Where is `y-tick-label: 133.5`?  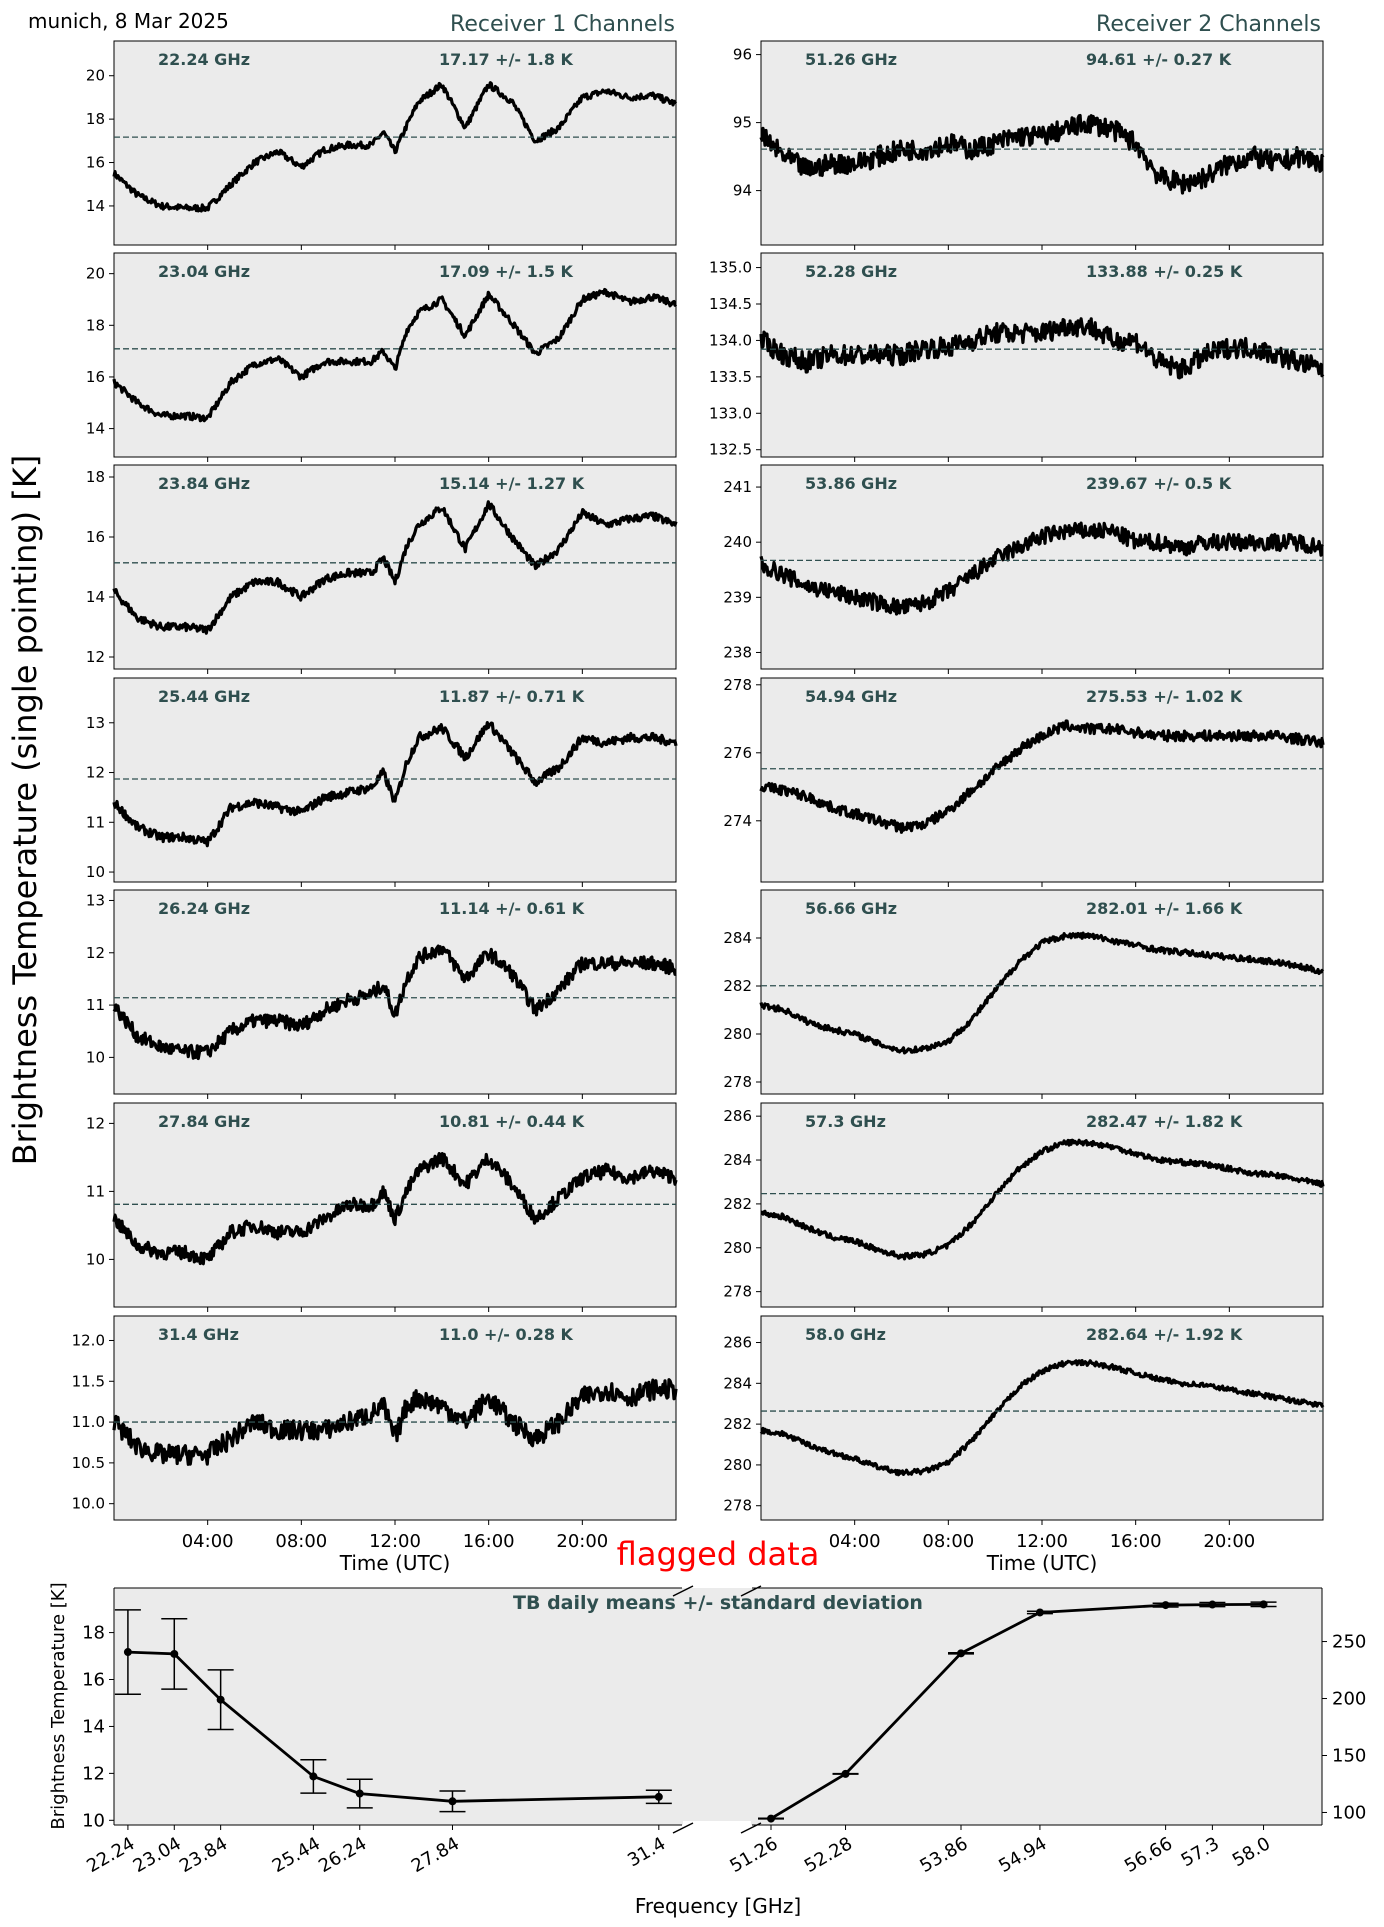 y-tick-label: 133.5 is located at coordinates (730, 377).